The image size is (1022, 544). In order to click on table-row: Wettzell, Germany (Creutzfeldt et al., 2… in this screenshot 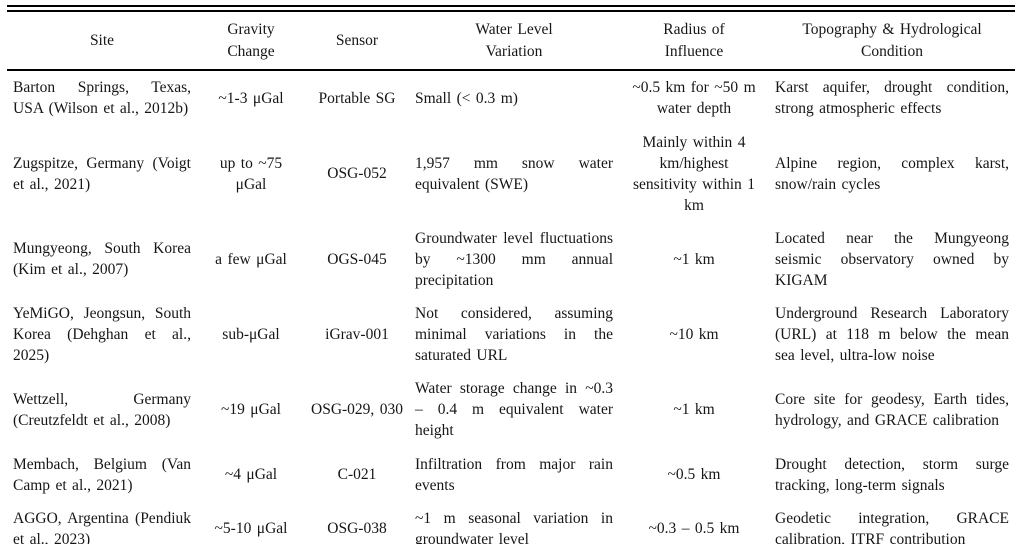, I will do `click(511, 409)`.